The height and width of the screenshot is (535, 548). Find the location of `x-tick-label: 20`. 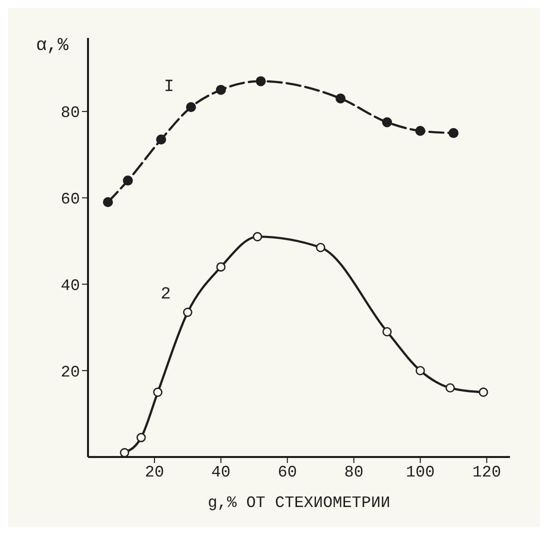

x-tick-label: 20 is located at coordinates (154, 472).